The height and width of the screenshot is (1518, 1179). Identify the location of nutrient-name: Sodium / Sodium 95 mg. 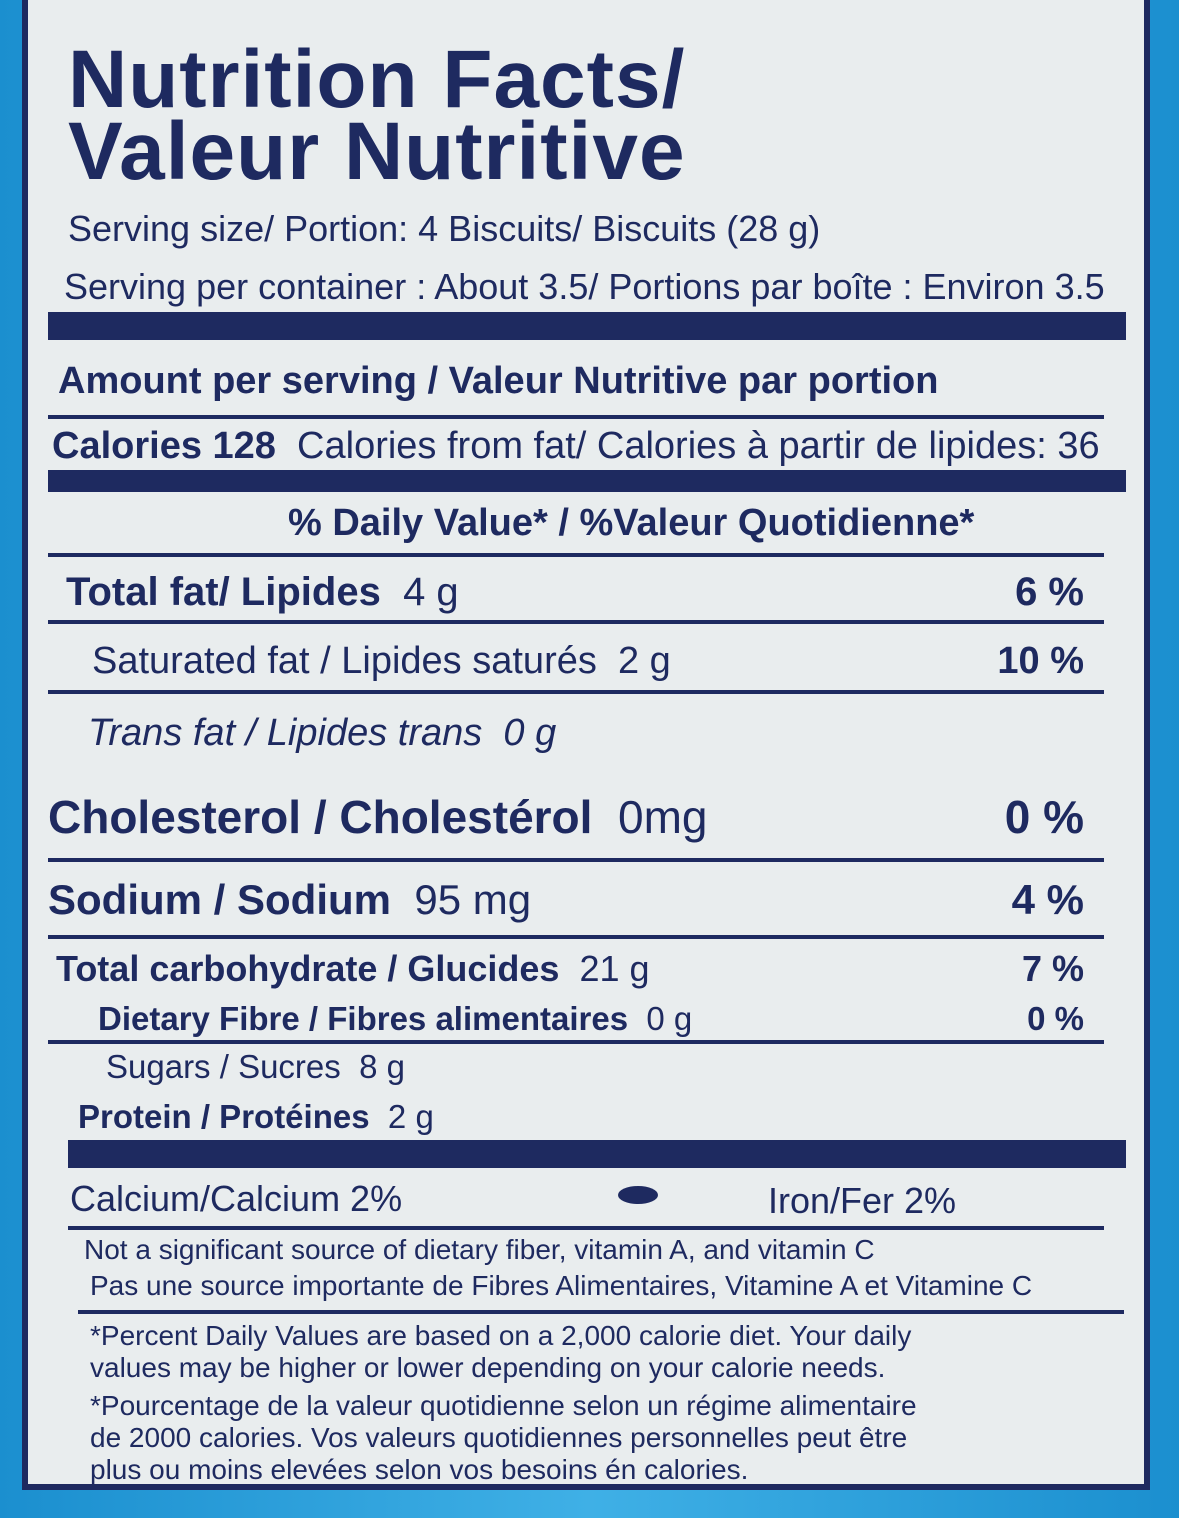
(289, 900).